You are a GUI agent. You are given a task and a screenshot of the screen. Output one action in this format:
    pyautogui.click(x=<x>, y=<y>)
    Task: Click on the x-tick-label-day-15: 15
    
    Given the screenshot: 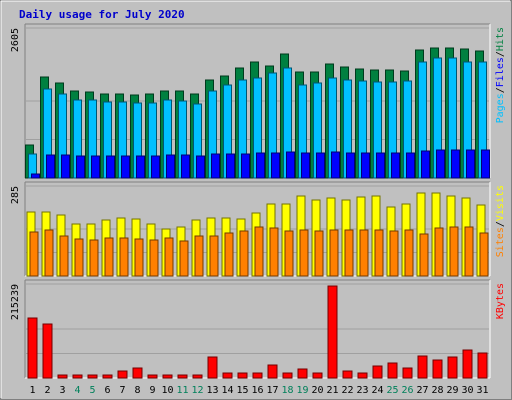 What is the action you would take?
    pyautogui.click(x=242, y=390)
    